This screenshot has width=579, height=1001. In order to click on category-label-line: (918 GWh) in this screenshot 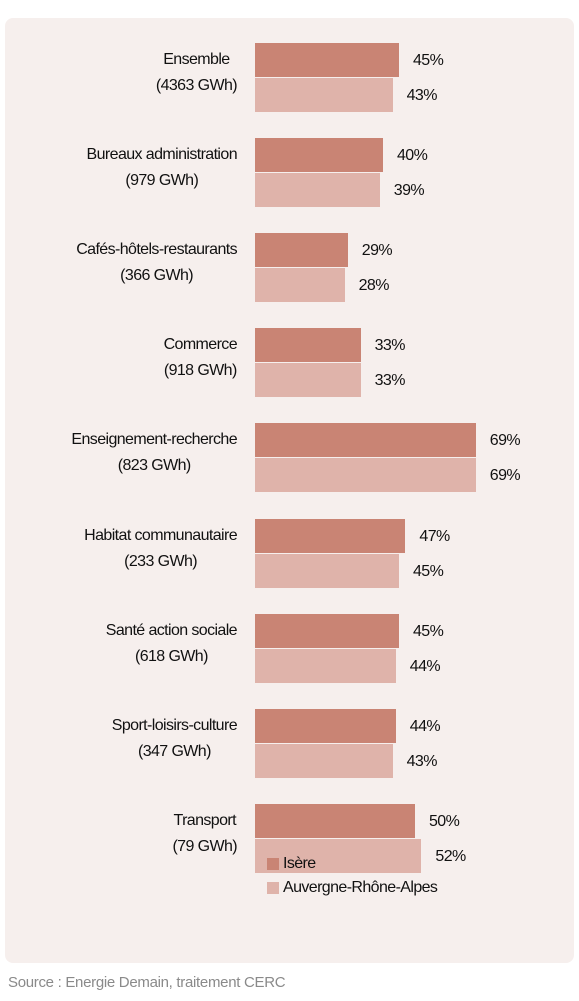, I will do `click(200, 371)`.